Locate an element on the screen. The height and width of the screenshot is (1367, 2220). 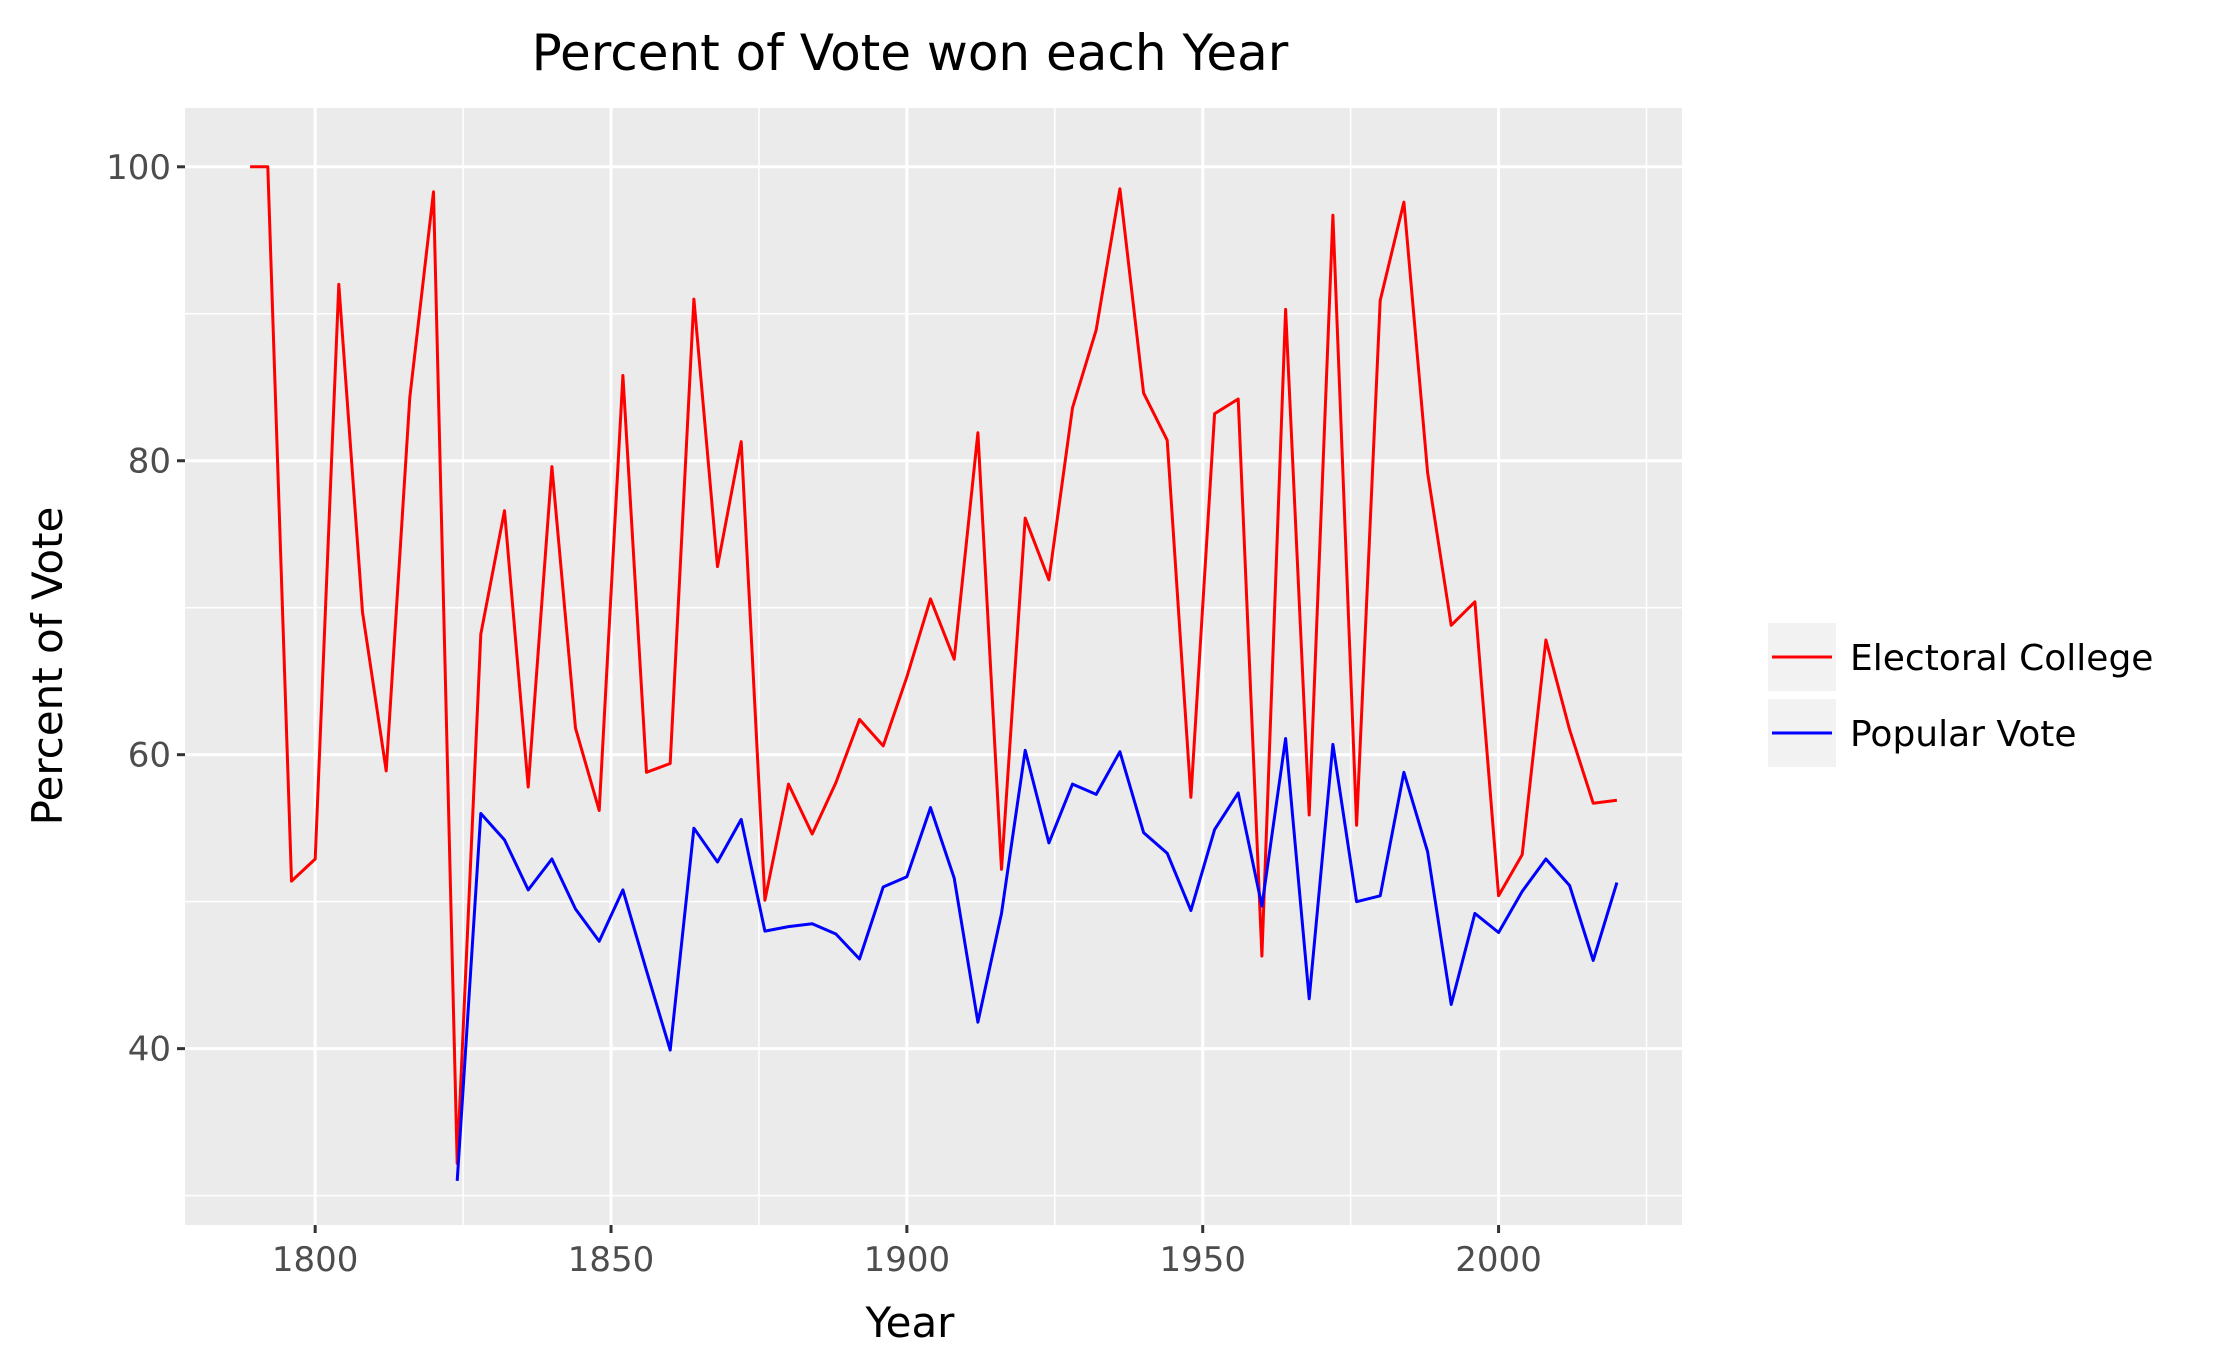
legend: Electoral College Popular Vote is located at coordinates (1960, 695).